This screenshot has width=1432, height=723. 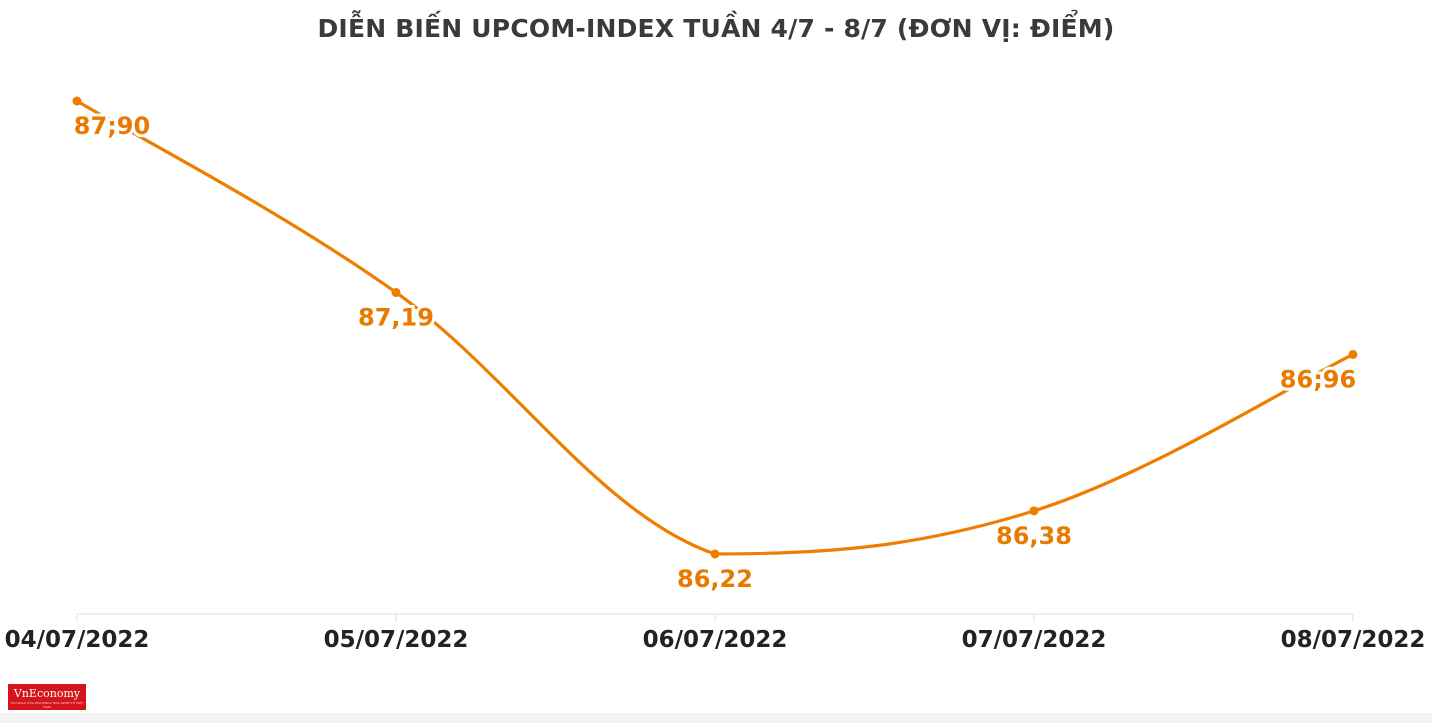 What do you see at coordinates (1034, 536) in the screenshot?
I see `data-label: 86,38` at bounding box center [1034, 536].